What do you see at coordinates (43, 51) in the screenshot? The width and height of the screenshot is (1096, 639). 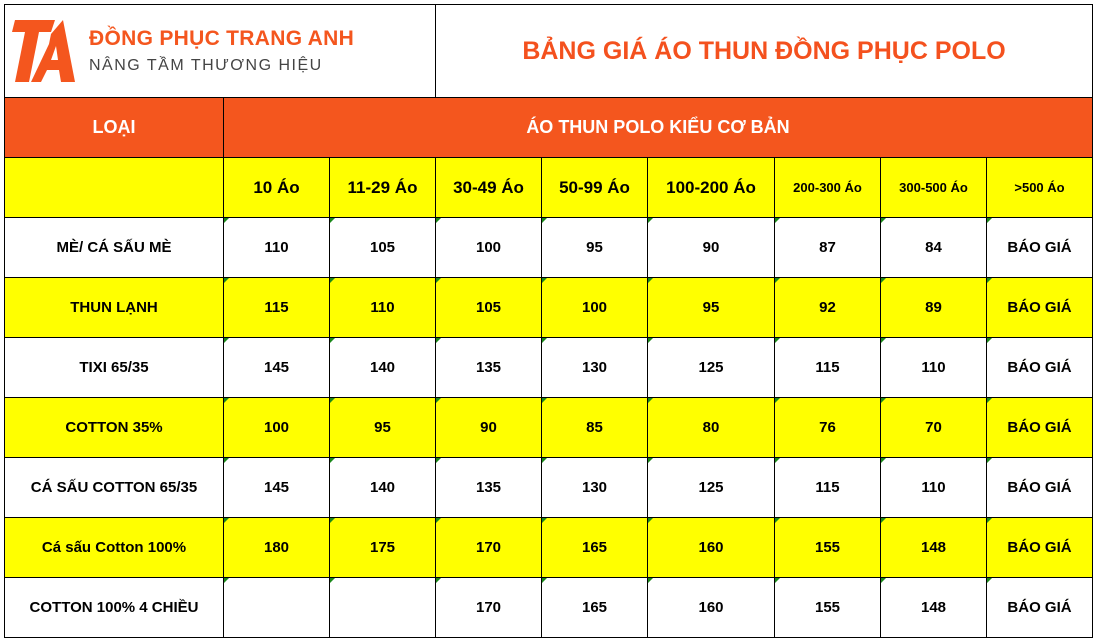 I see `ta-logo-icon` at bounding box center [43, 51].